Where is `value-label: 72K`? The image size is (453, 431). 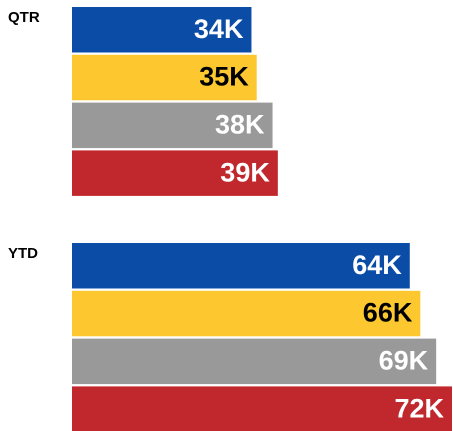 value-label: 72K is located at coordinates (419, 408).